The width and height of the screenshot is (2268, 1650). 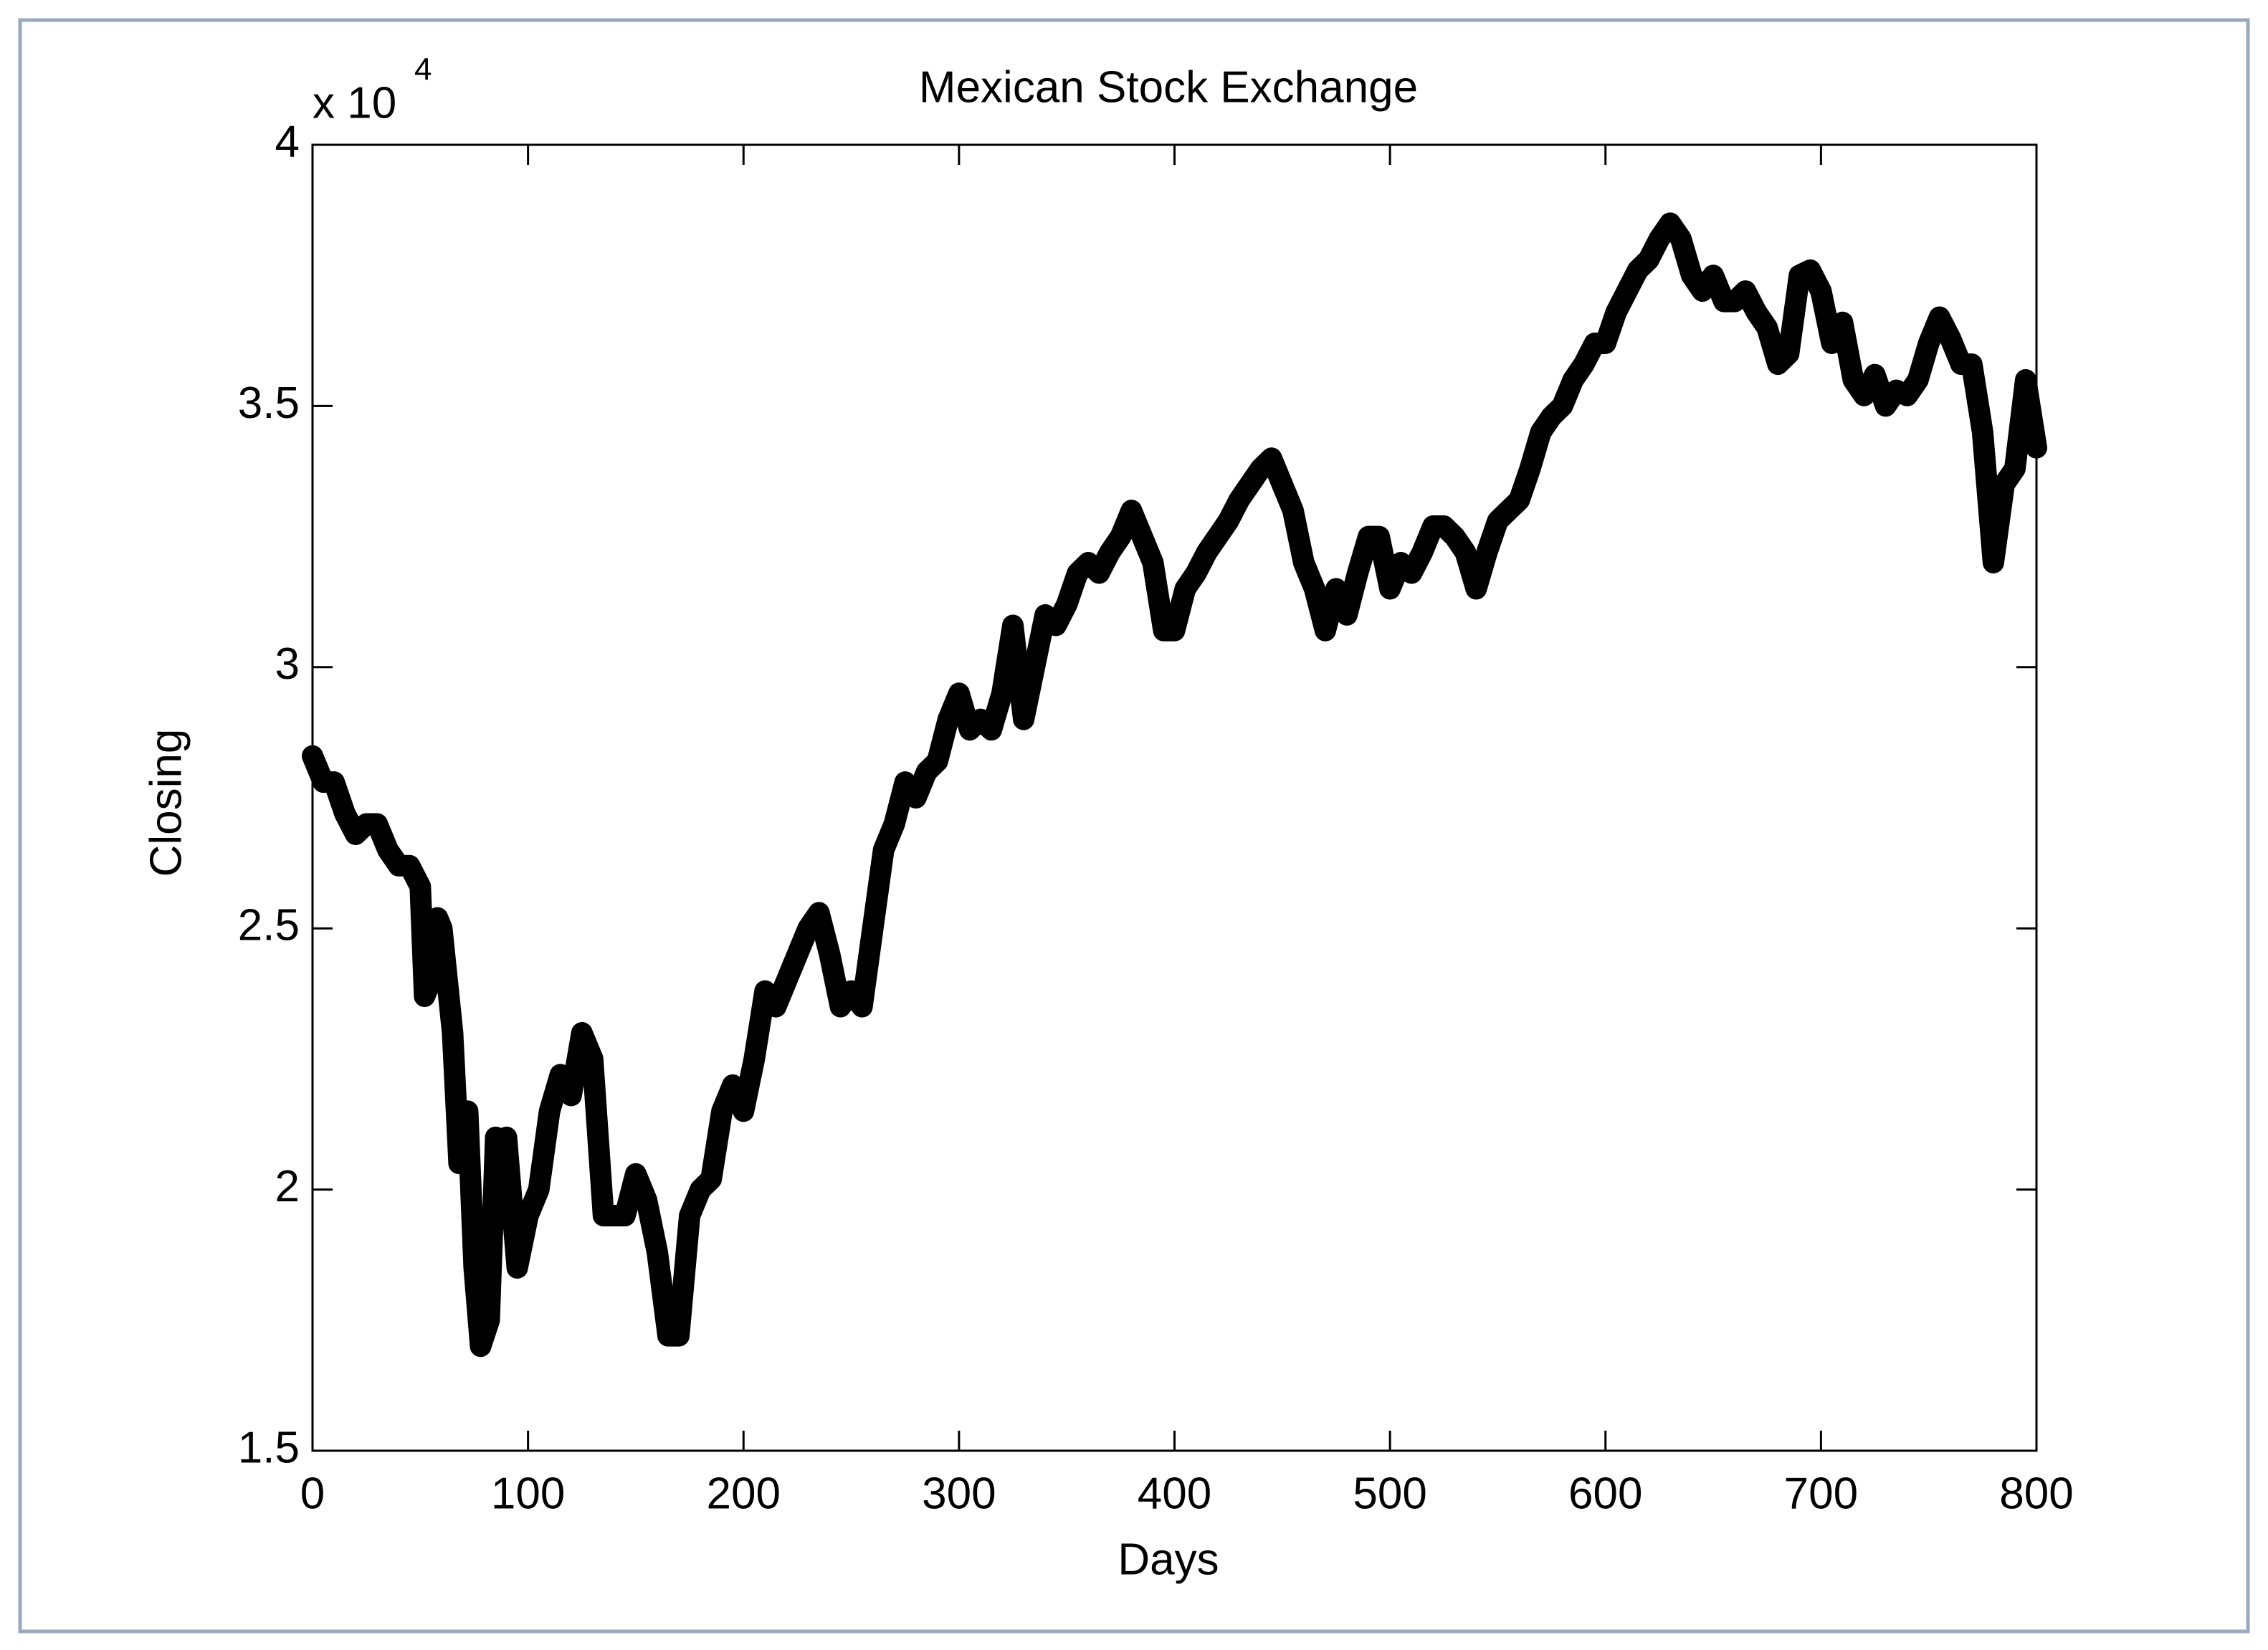 What do you see at coordinates (269, 925) in the screenshot?
I see `y-tick-label: 2.5` at bounding box center [269, 925].